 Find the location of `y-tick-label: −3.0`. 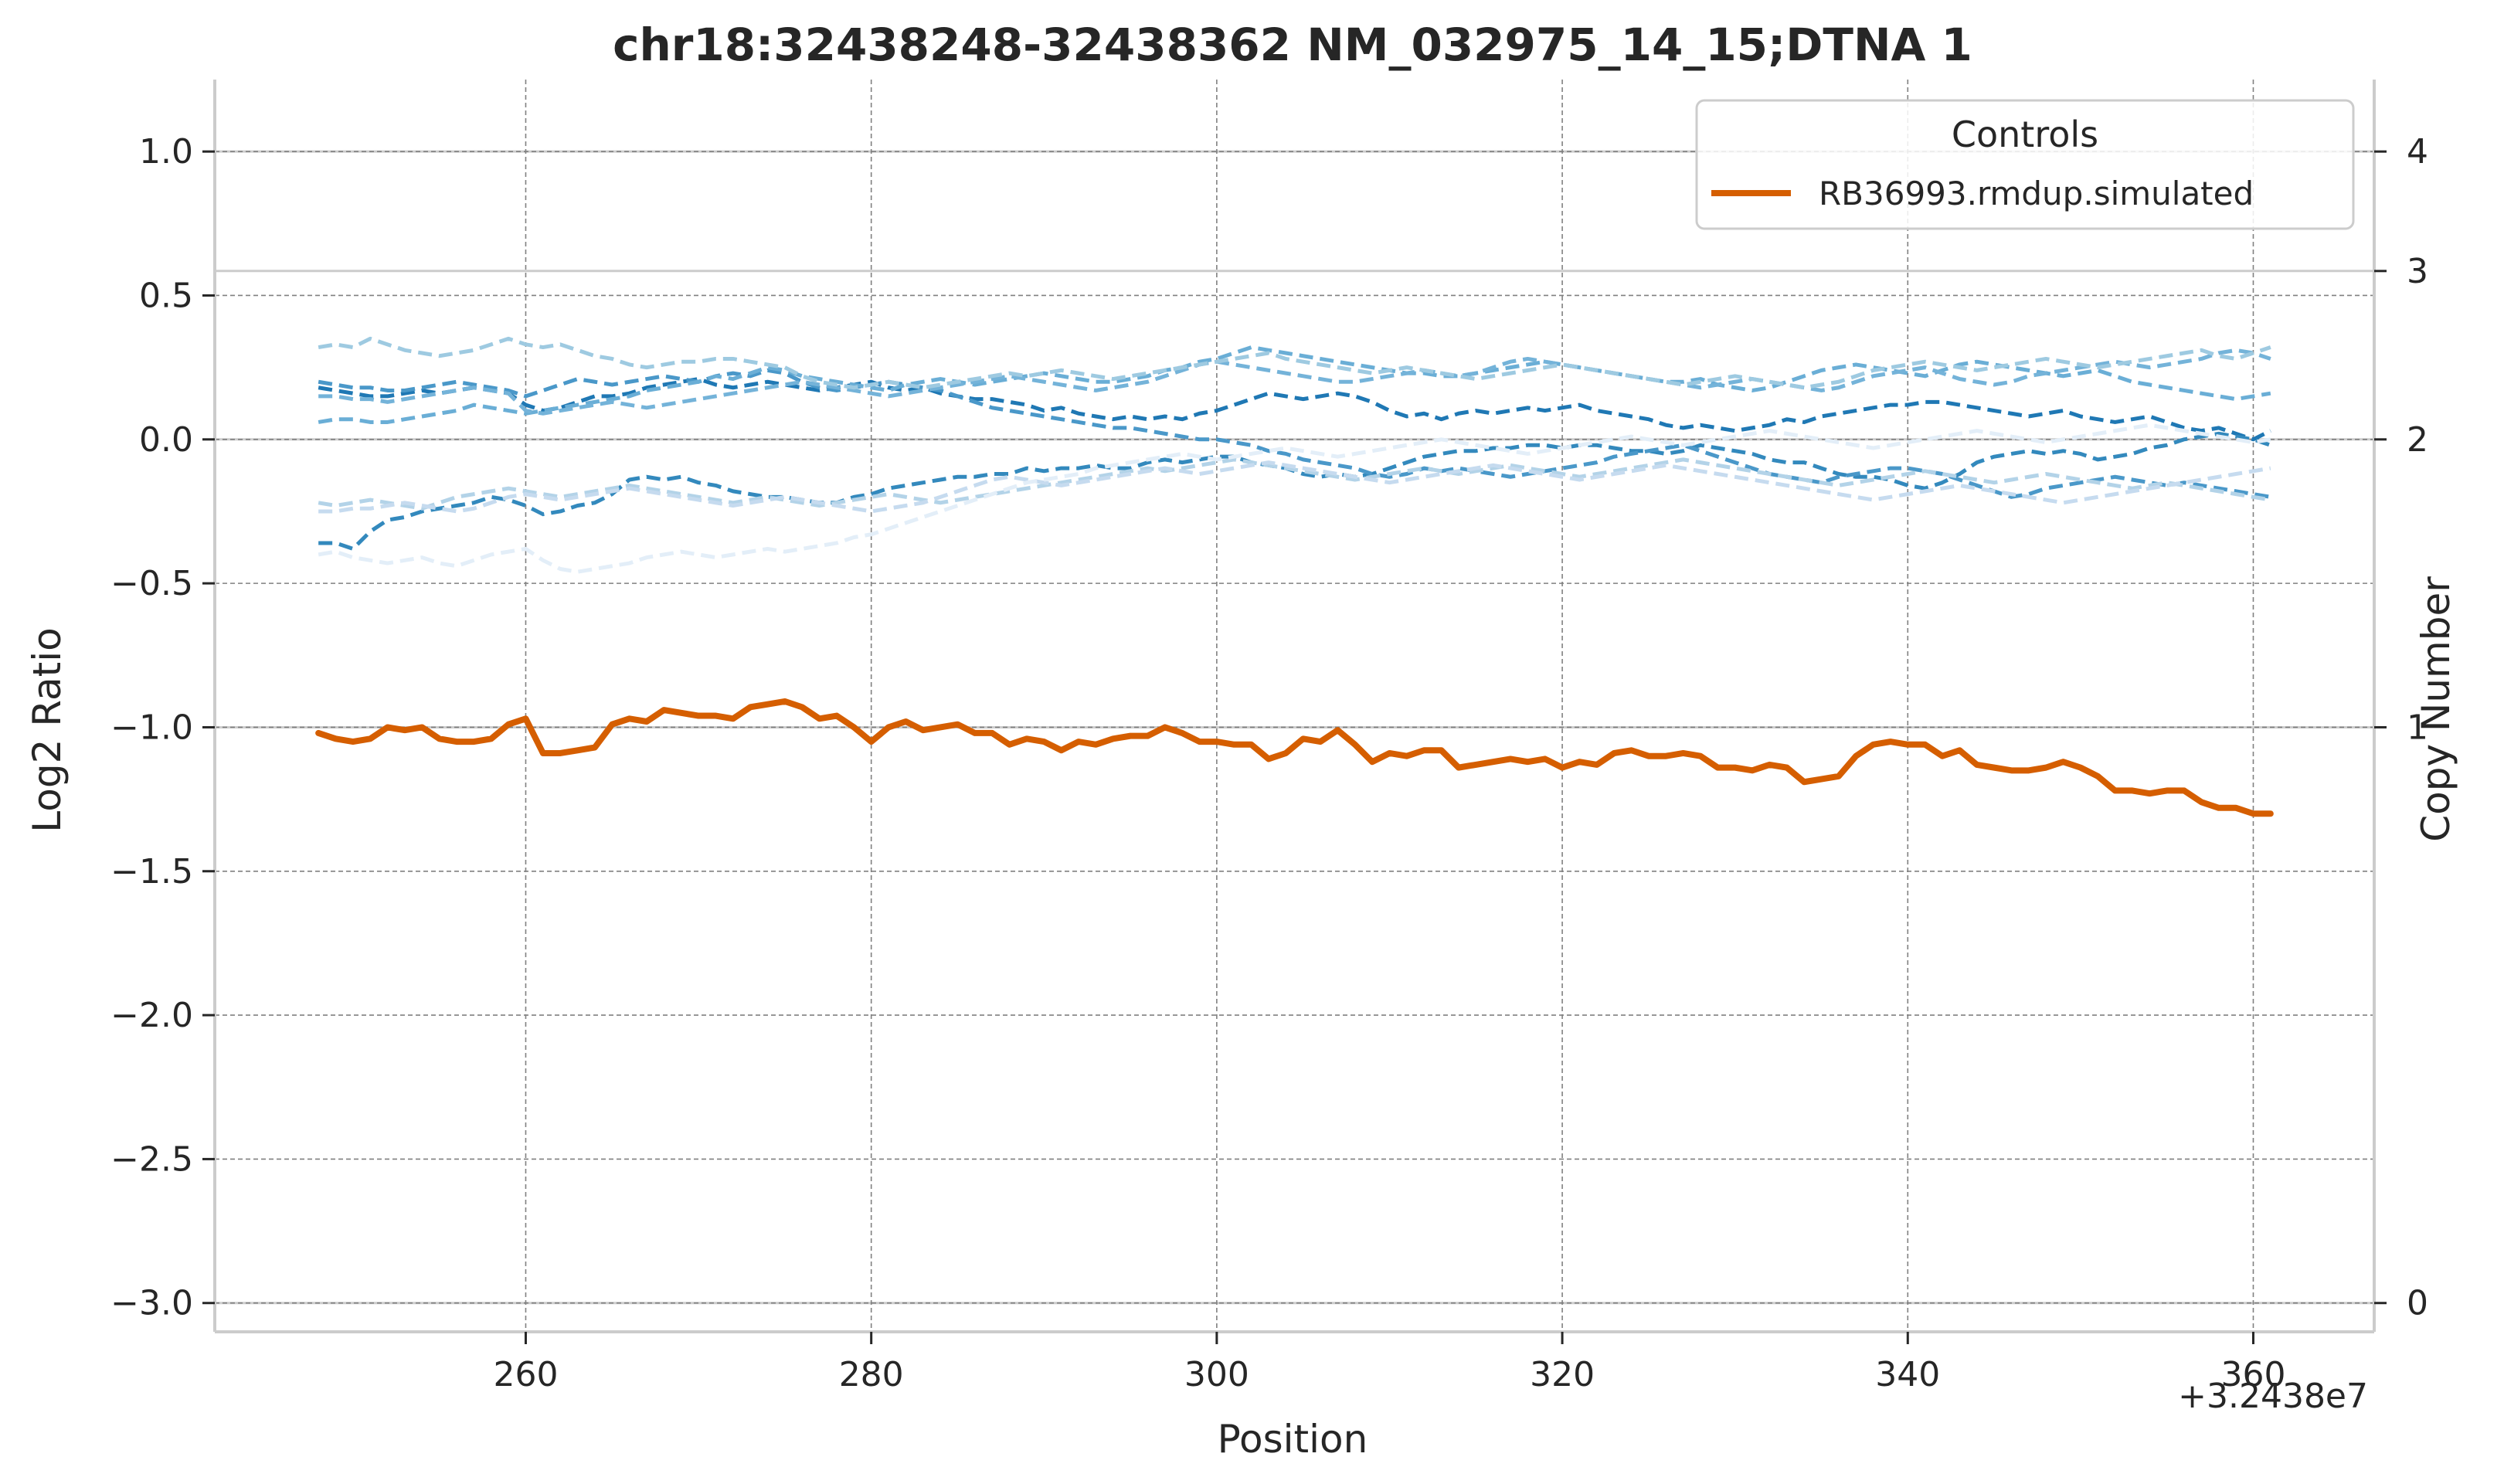

y-tick-label: −3.0 is located at coordinates (152, 1303).